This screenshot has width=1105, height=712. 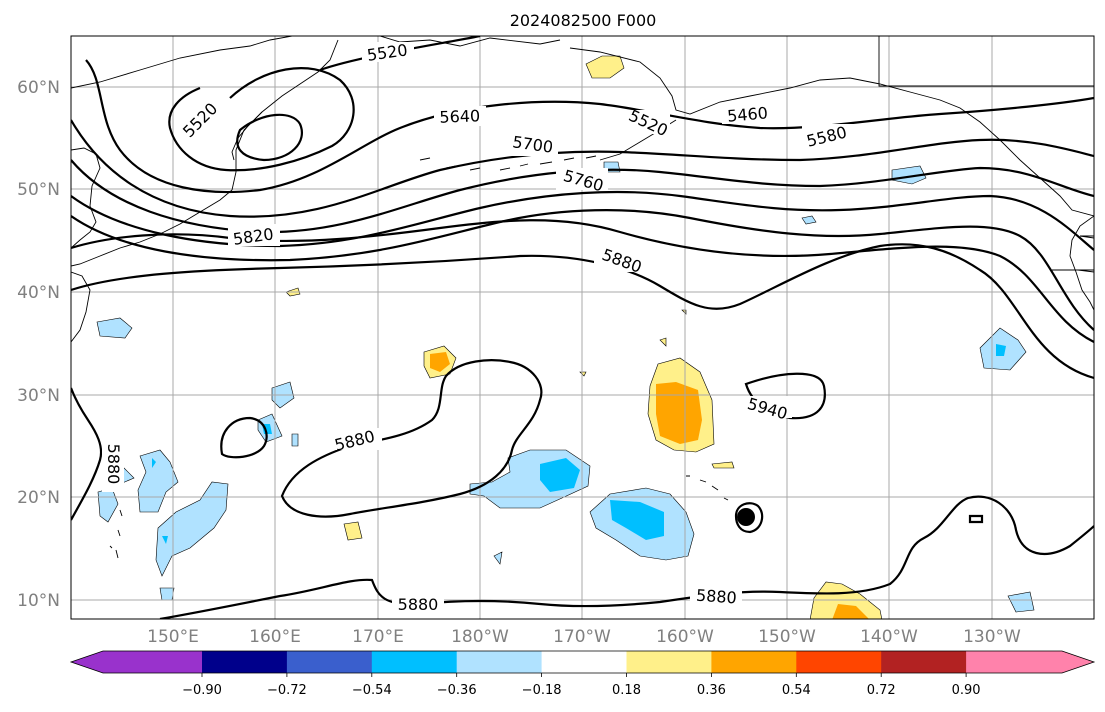 What do you see at coordinates (459, 116) in the screenshot?
I see `contour-label-5640: 5640` at bounding box center [459, 116].